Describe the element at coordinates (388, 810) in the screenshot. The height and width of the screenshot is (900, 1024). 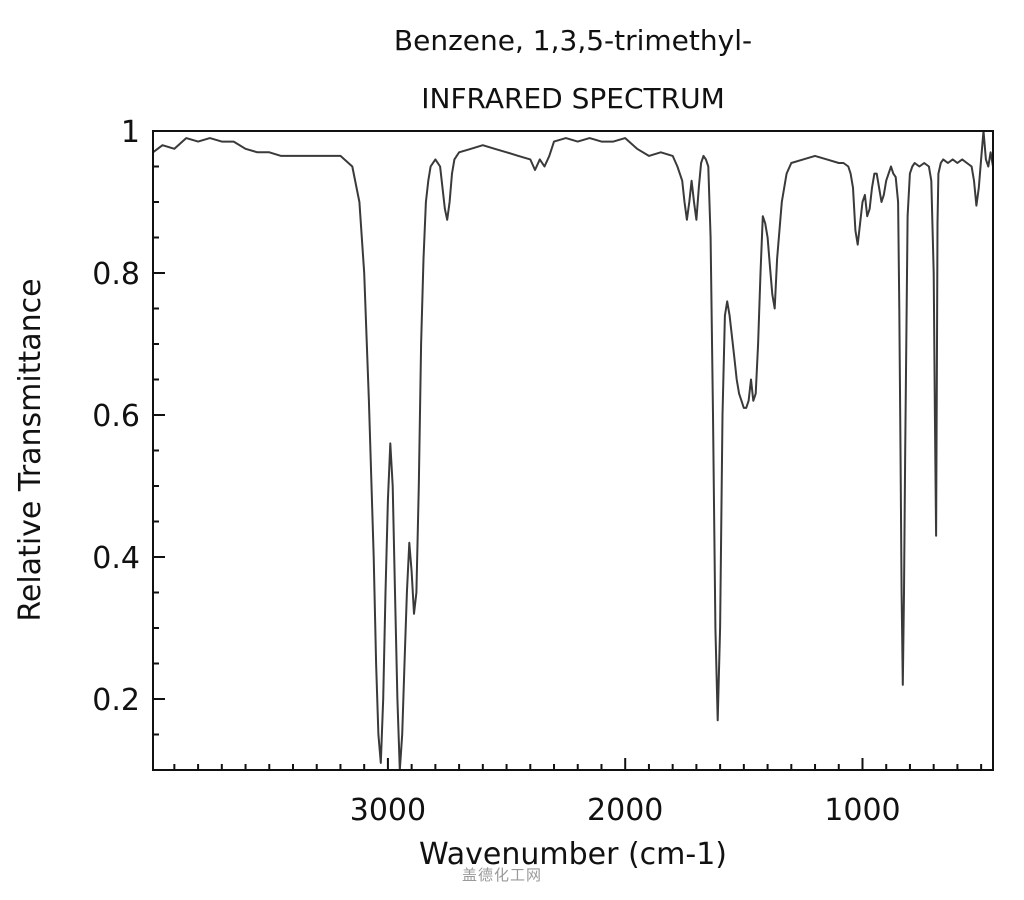
I see `x-tick-label: 3000` at that location.